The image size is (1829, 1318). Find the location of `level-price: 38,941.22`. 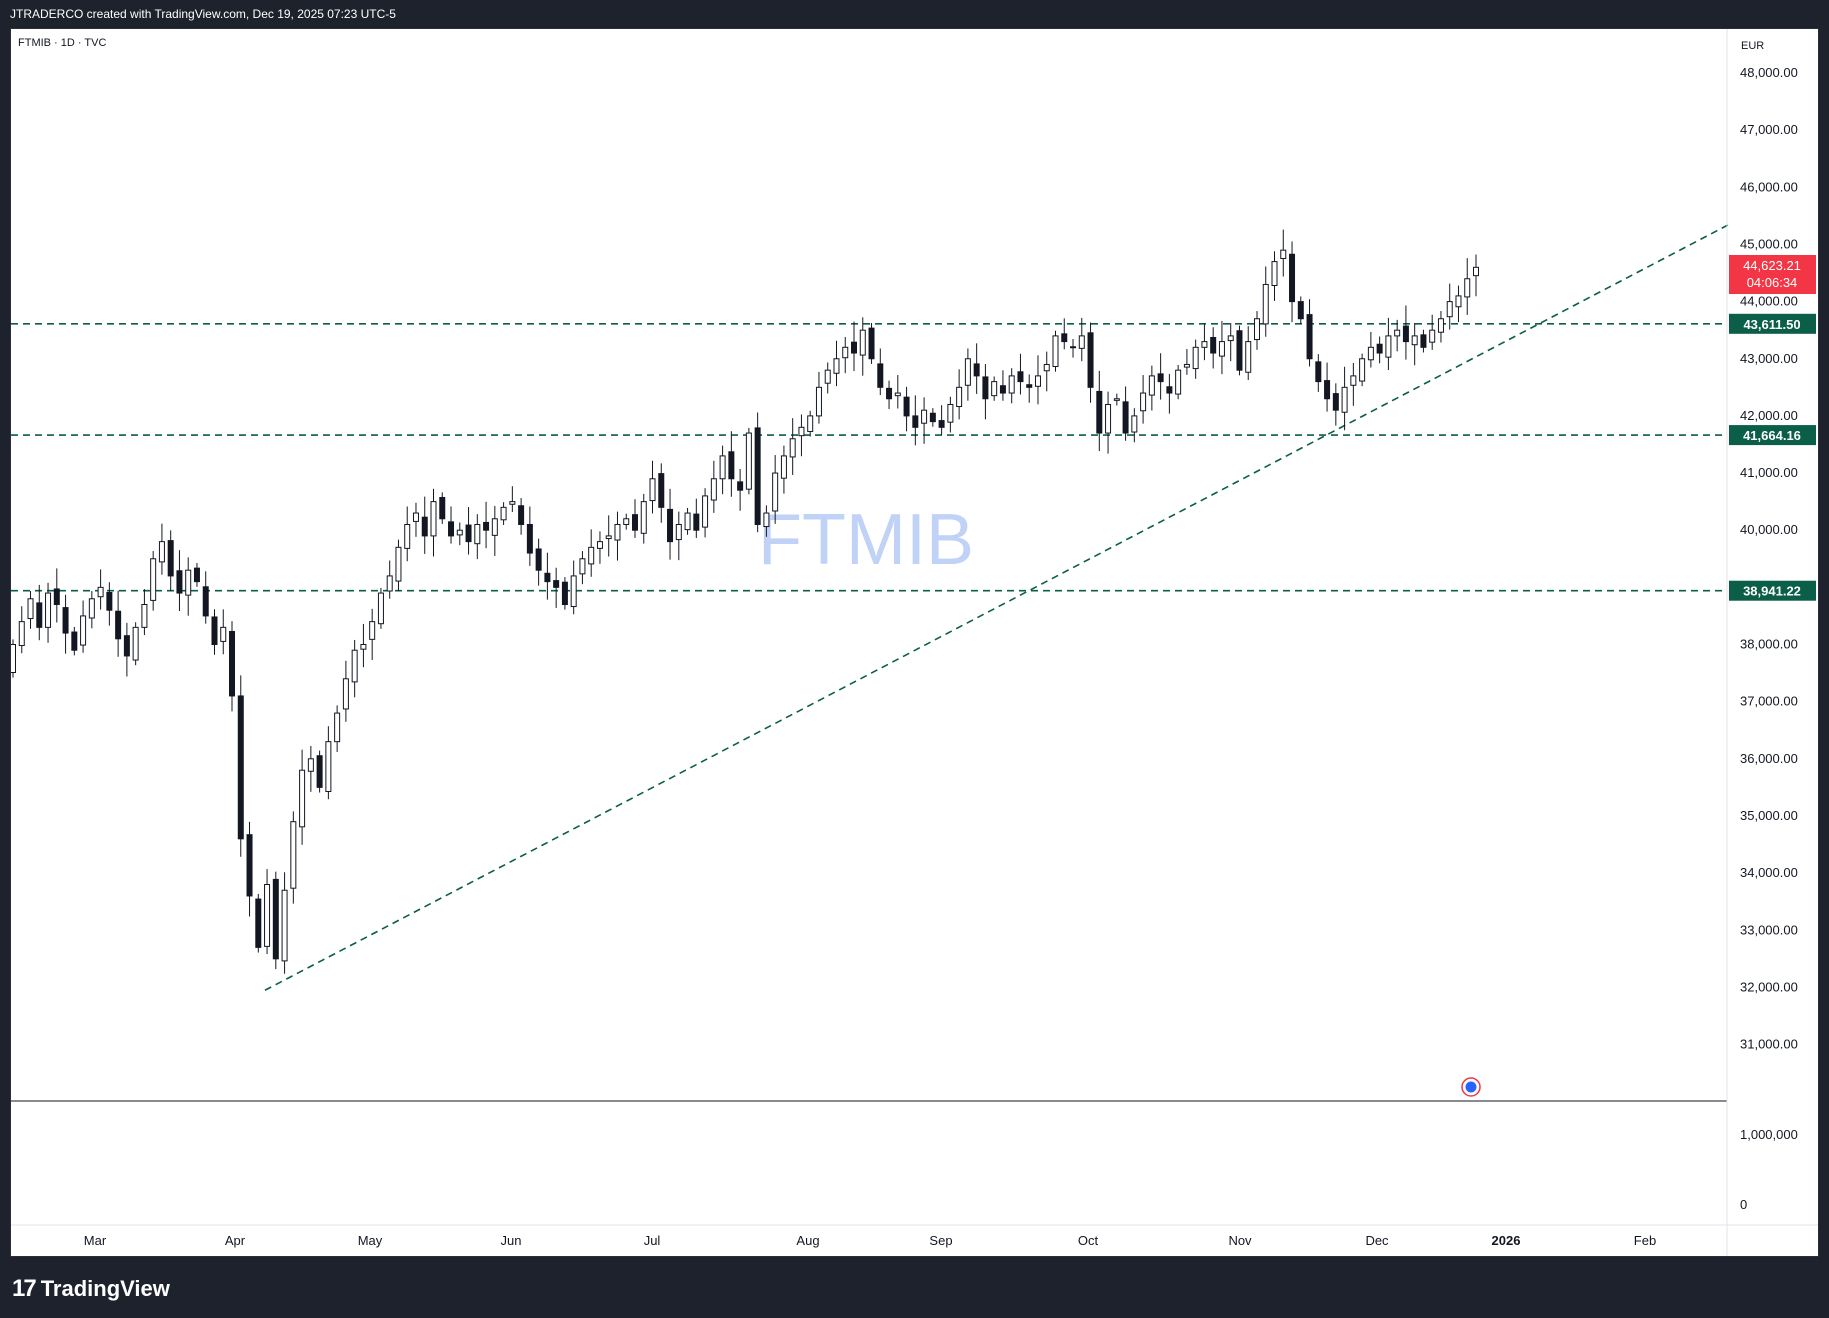

level-price: 38,941.22 is located at coordinates (1772, 591).